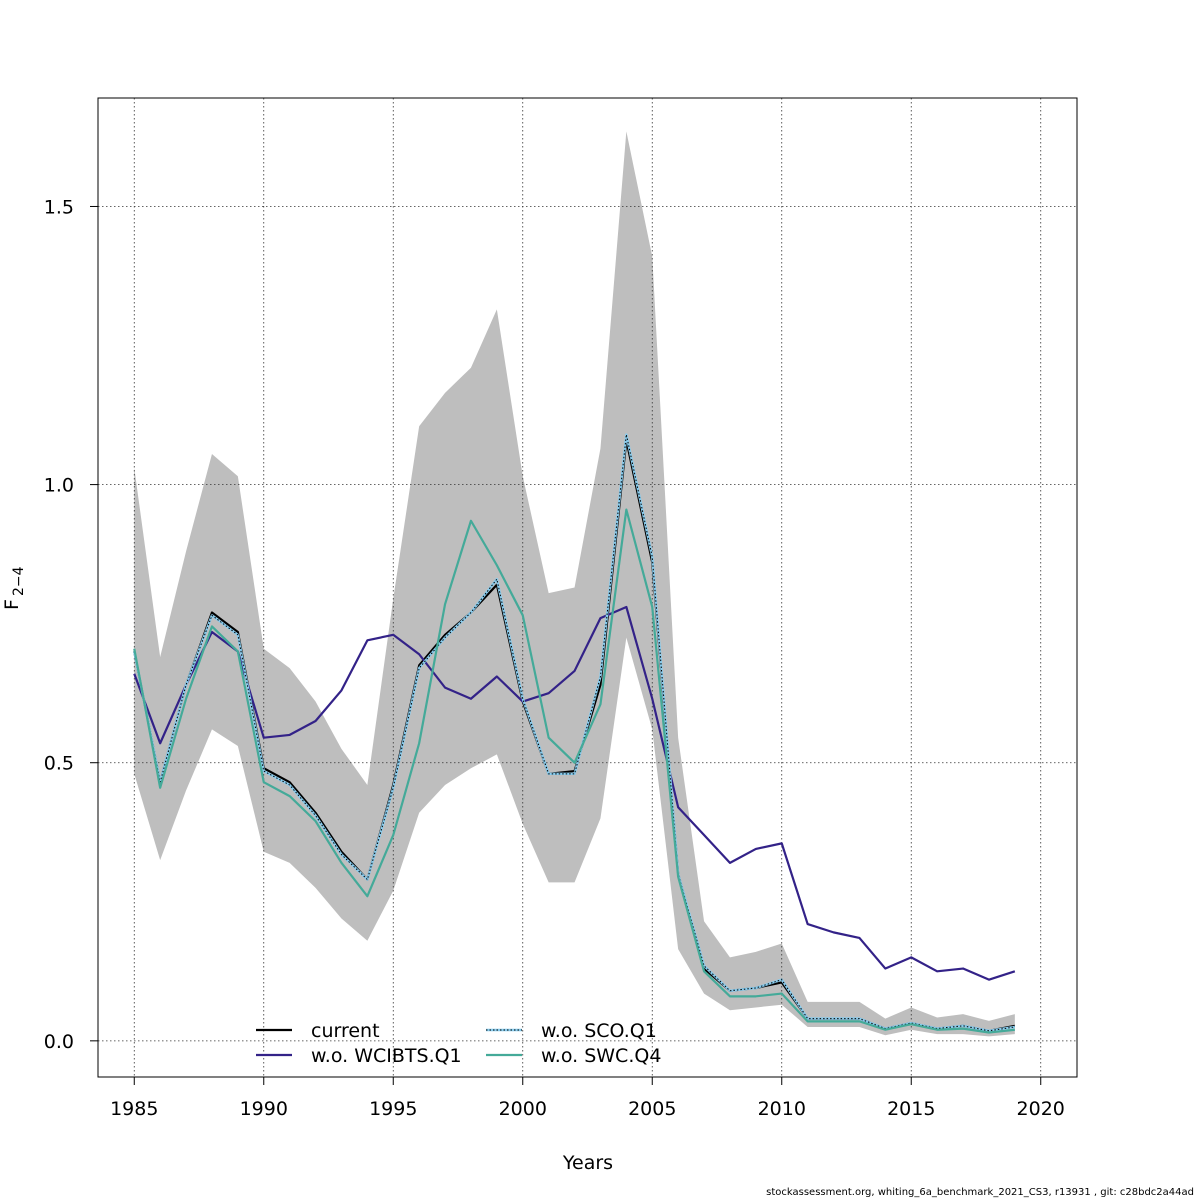 The image size is (1200, 1200). Describe the element at coordinates (652, 1109) in the screenshot. I see `x-tick-label-2005: 2005` at that location.